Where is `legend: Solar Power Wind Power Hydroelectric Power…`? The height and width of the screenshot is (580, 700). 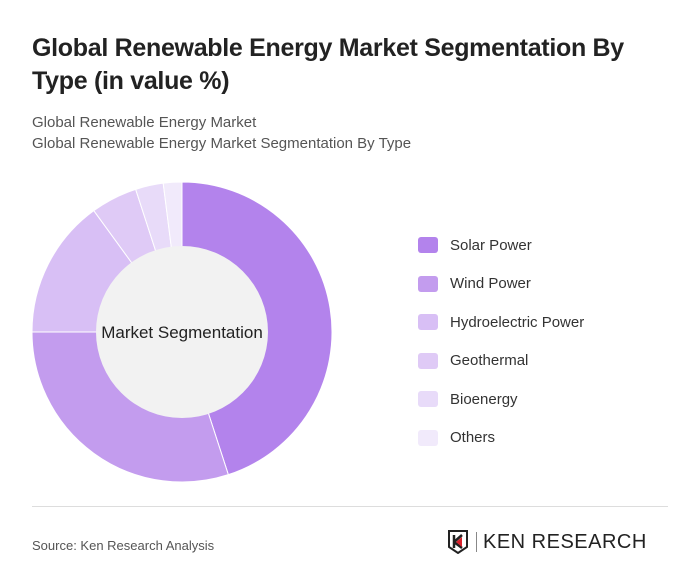
legend: Solar Power Wind Power Hydroelectric Power… is located at coordinates (501, 341).